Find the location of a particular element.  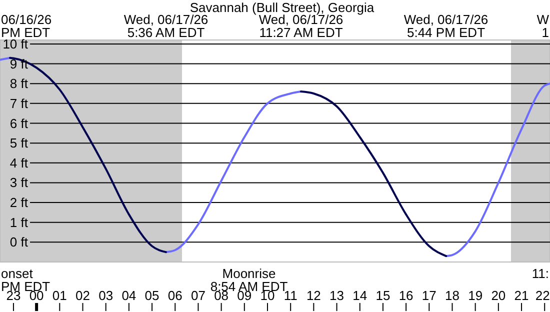

y-tick-label: 2 ft is located at coordinates (19, 202).